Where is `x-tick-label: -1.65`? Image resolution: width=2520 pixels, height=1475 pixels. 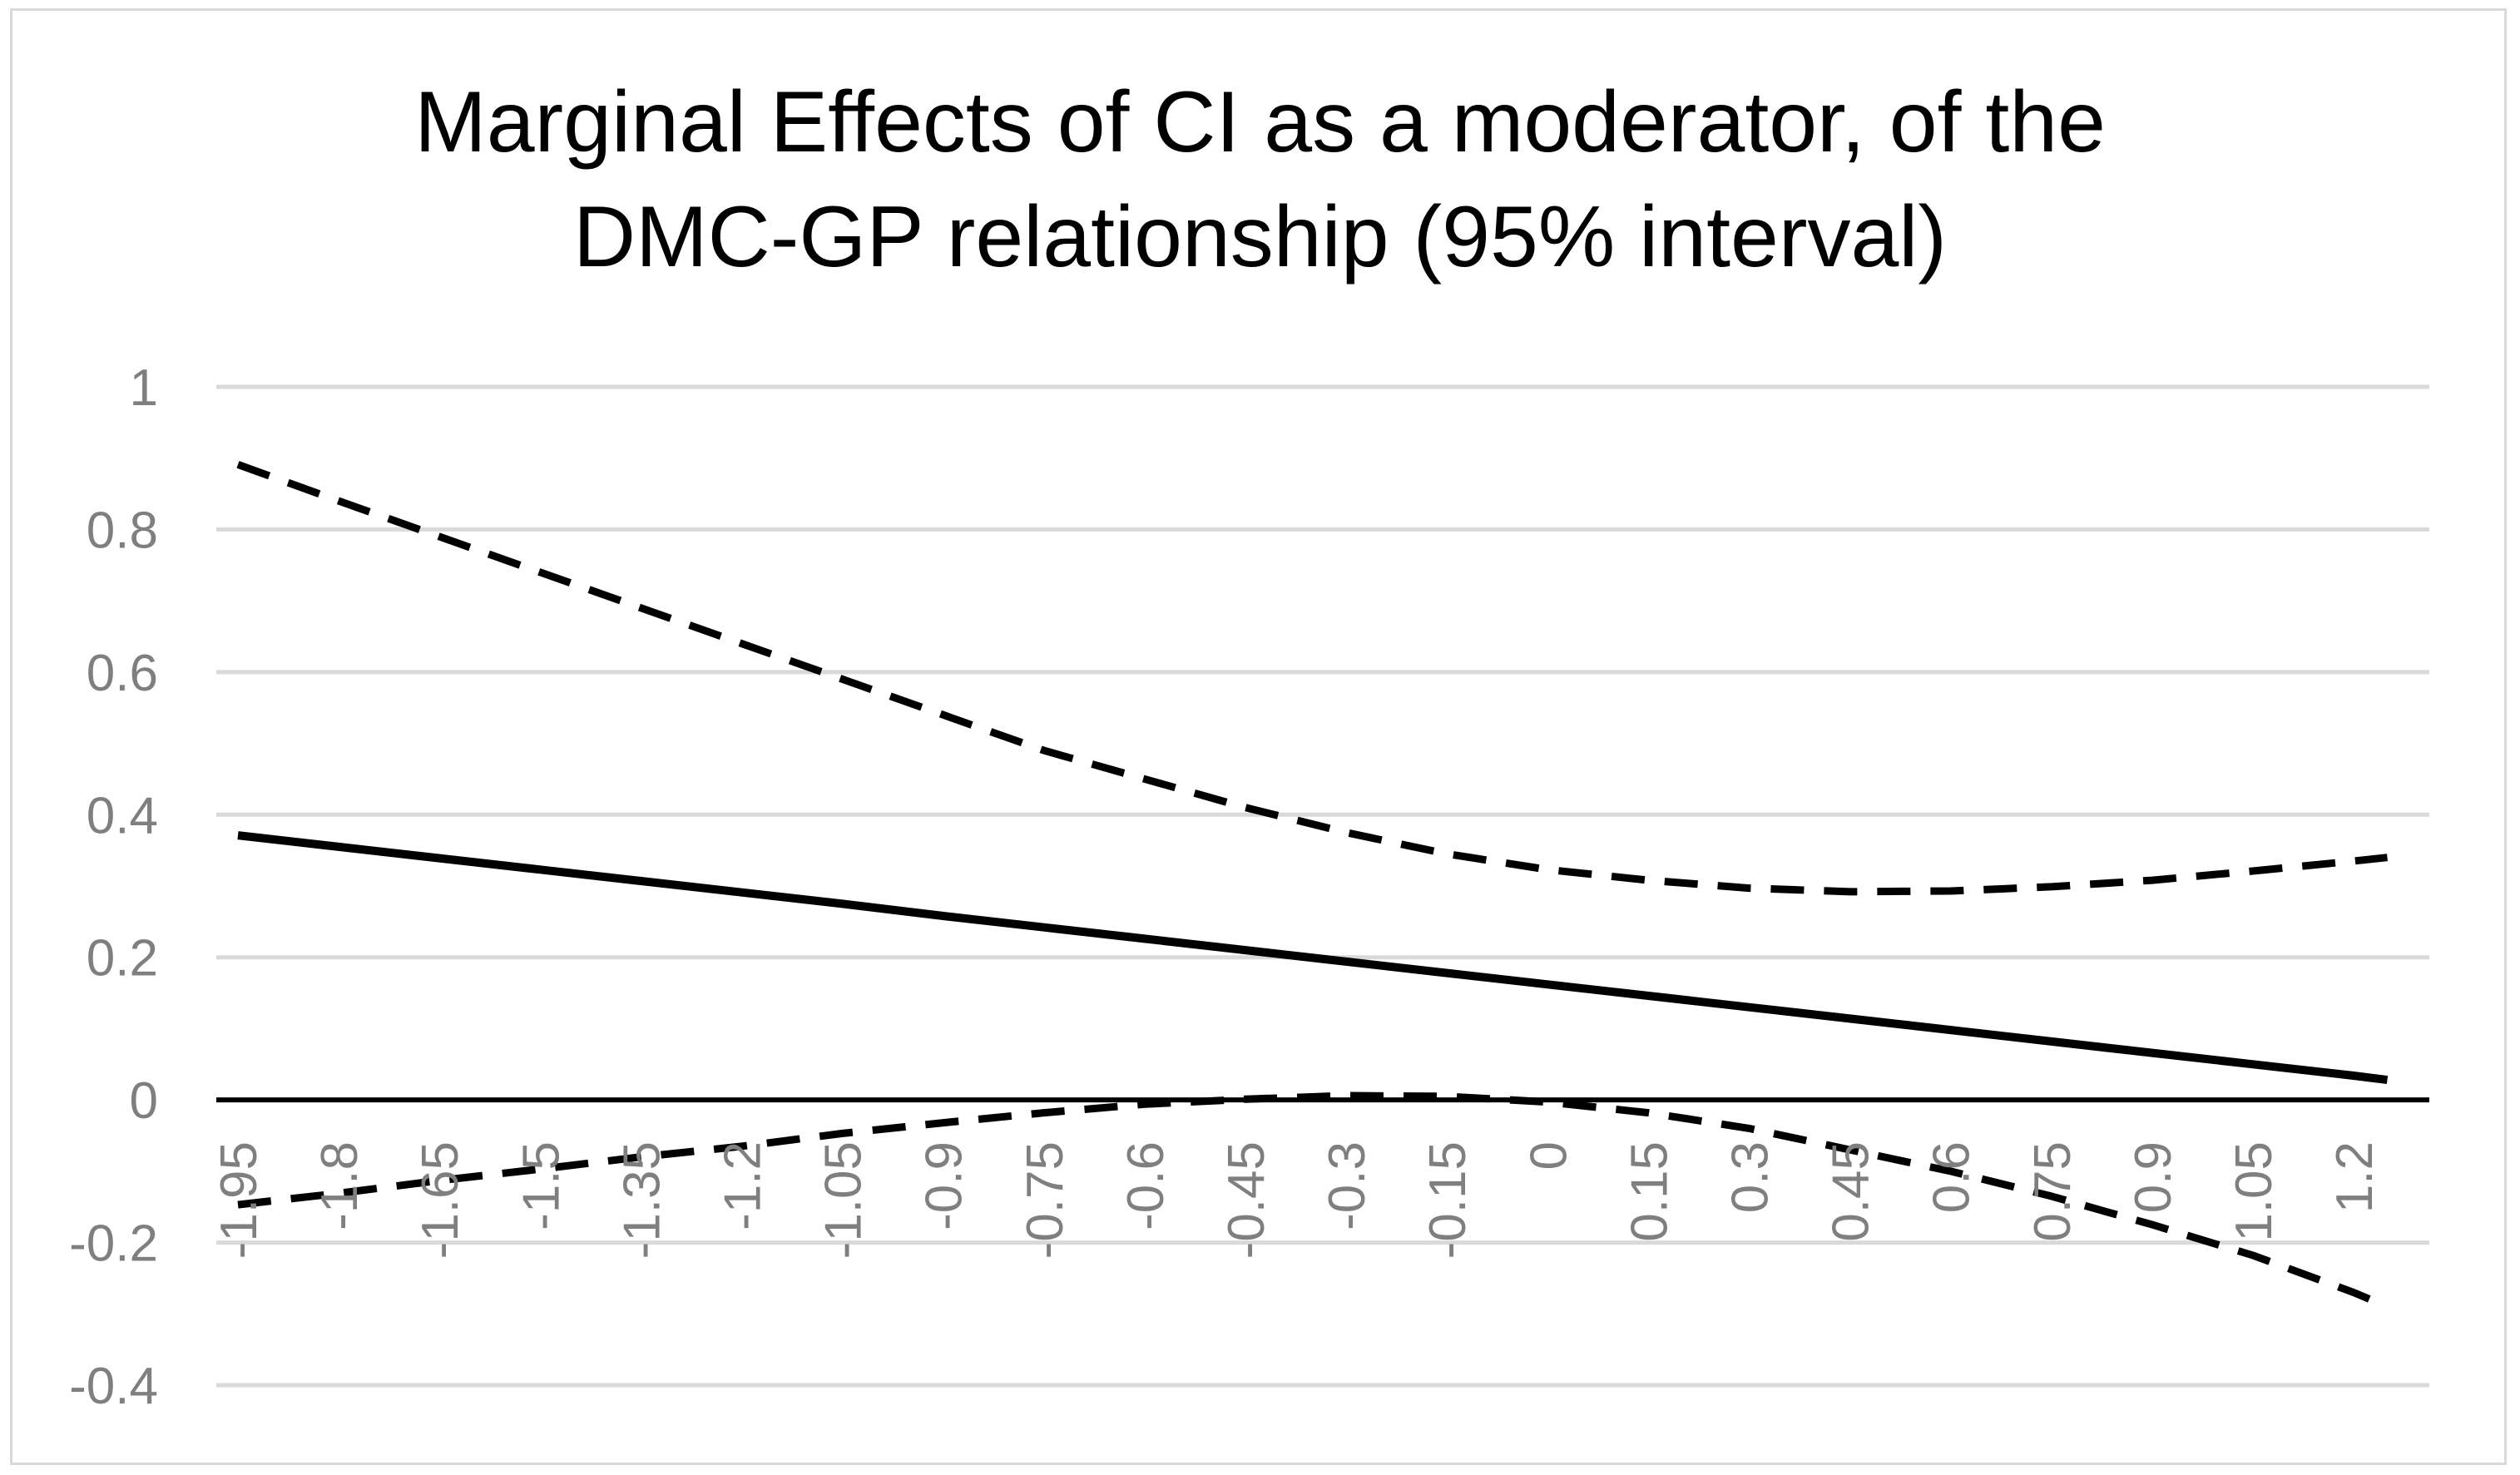 x-tick-label: -1.65 is located at coordinates (440, 1200).